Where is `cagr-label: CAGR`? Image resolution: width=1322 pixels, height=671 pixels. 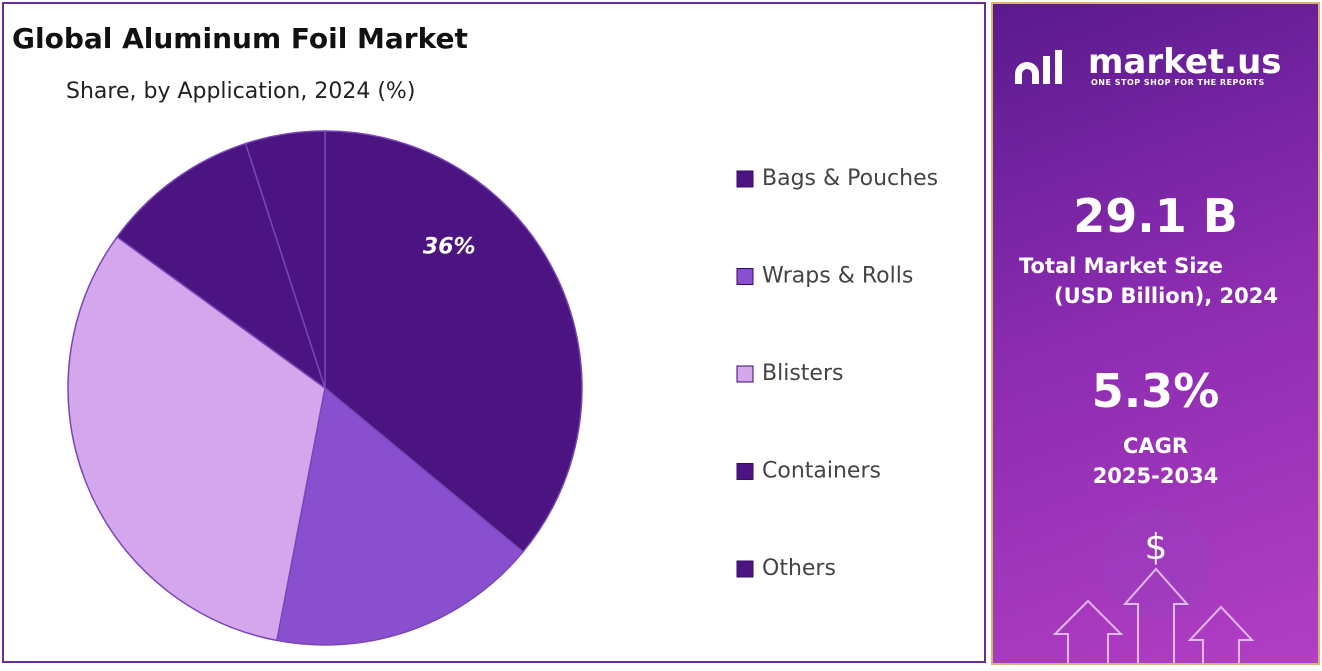 cagr-label: CAGR is located at coordinates (1155, 446).